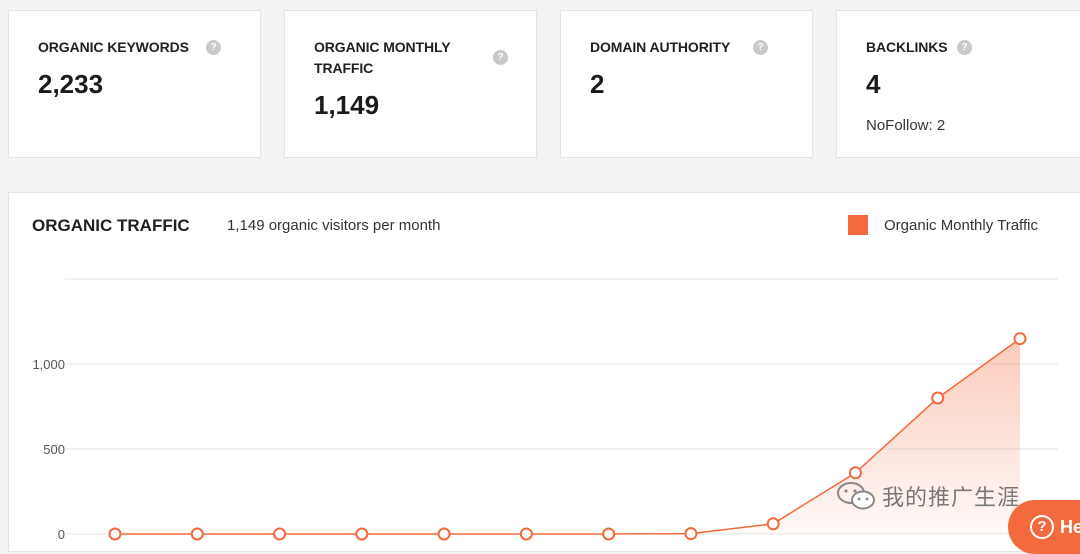 This screenshot has height=554, width=1080. Describe the element at coordinates (686, 84) in the screenshot. I see `domain-authority-card: DOMAIN AUTHORITY ? 2` at that location.